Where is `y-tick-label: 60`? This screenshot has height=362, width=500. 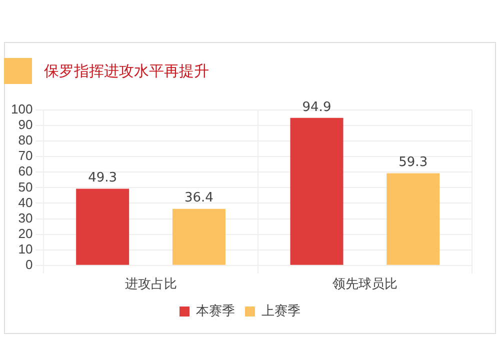
y-tick-label: 60 is located at coordinates (25, 171).